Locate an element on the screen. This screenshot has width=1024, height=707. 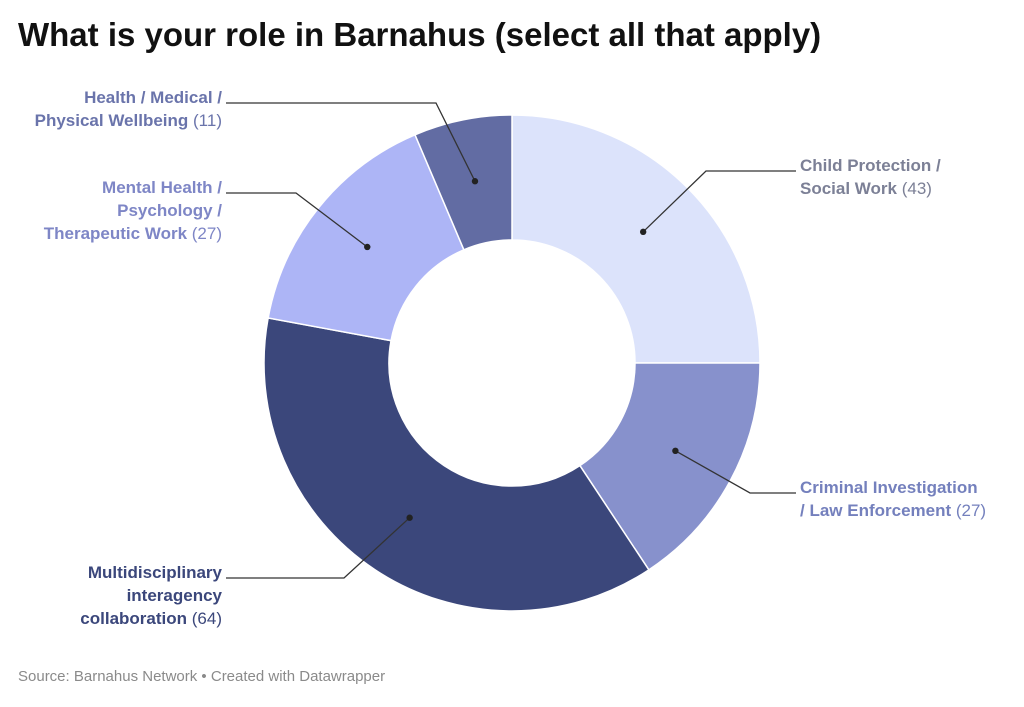
slice-label-health-medical-physical-wellbeing-line-1: Health / Medical / is located at coordinates (153, 97).